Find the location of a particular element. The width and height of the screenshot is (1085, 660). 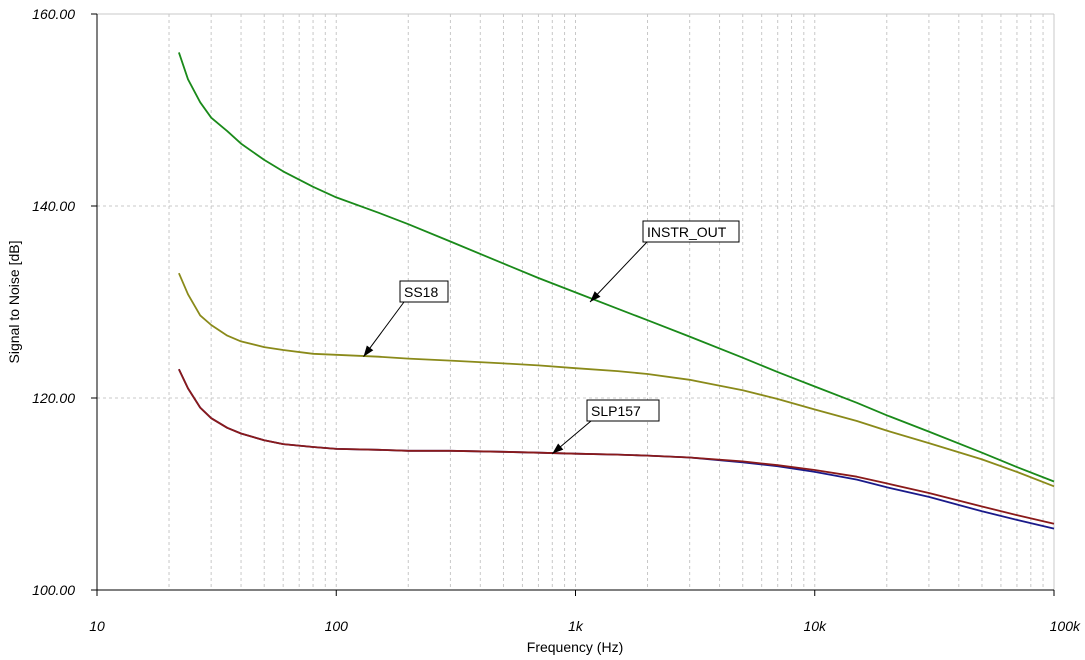

y-tick-label: 140.00 is located at coordinates (53, 206).